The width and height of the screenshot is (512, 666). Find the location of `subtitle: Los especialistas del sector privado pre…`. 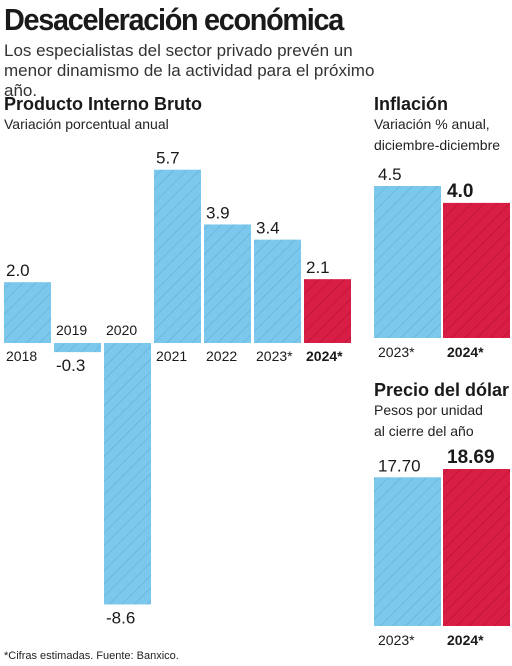

subtitle: Los especialistas del sector privado pre… is located at coordinates (189, 70).